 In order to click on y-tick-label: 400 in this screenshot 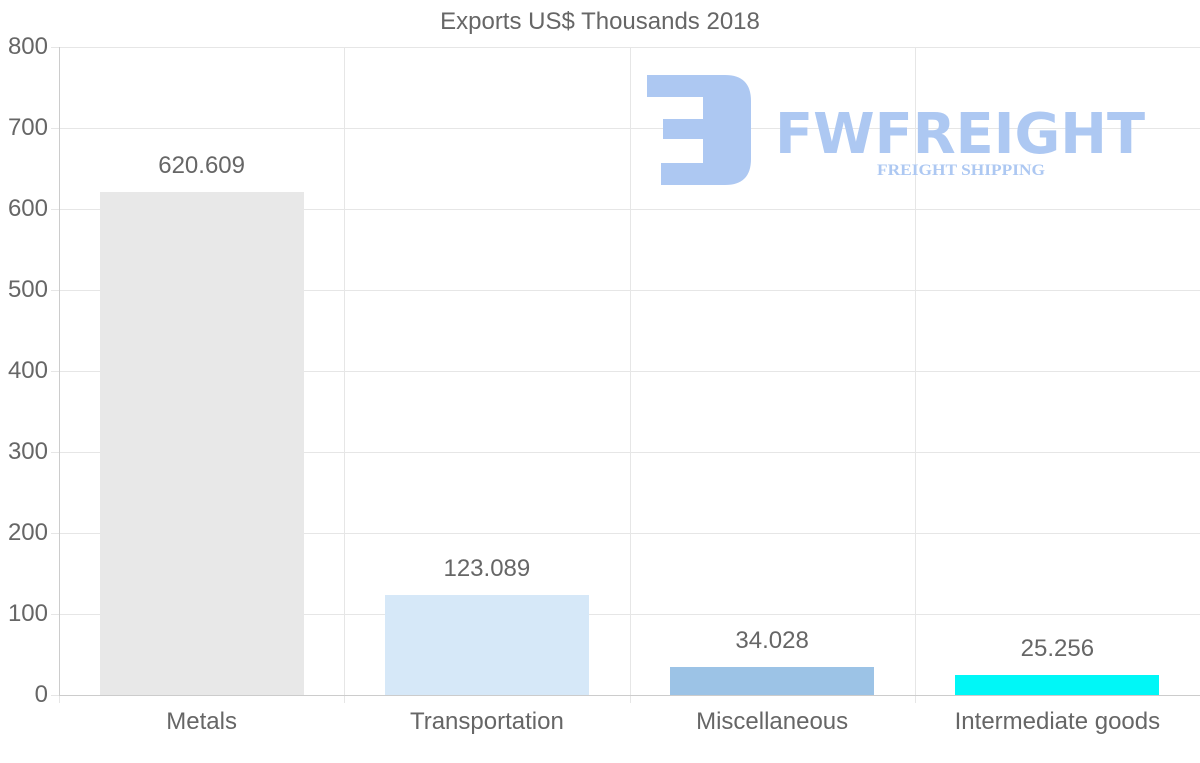, I will do `click(27, 370)`.